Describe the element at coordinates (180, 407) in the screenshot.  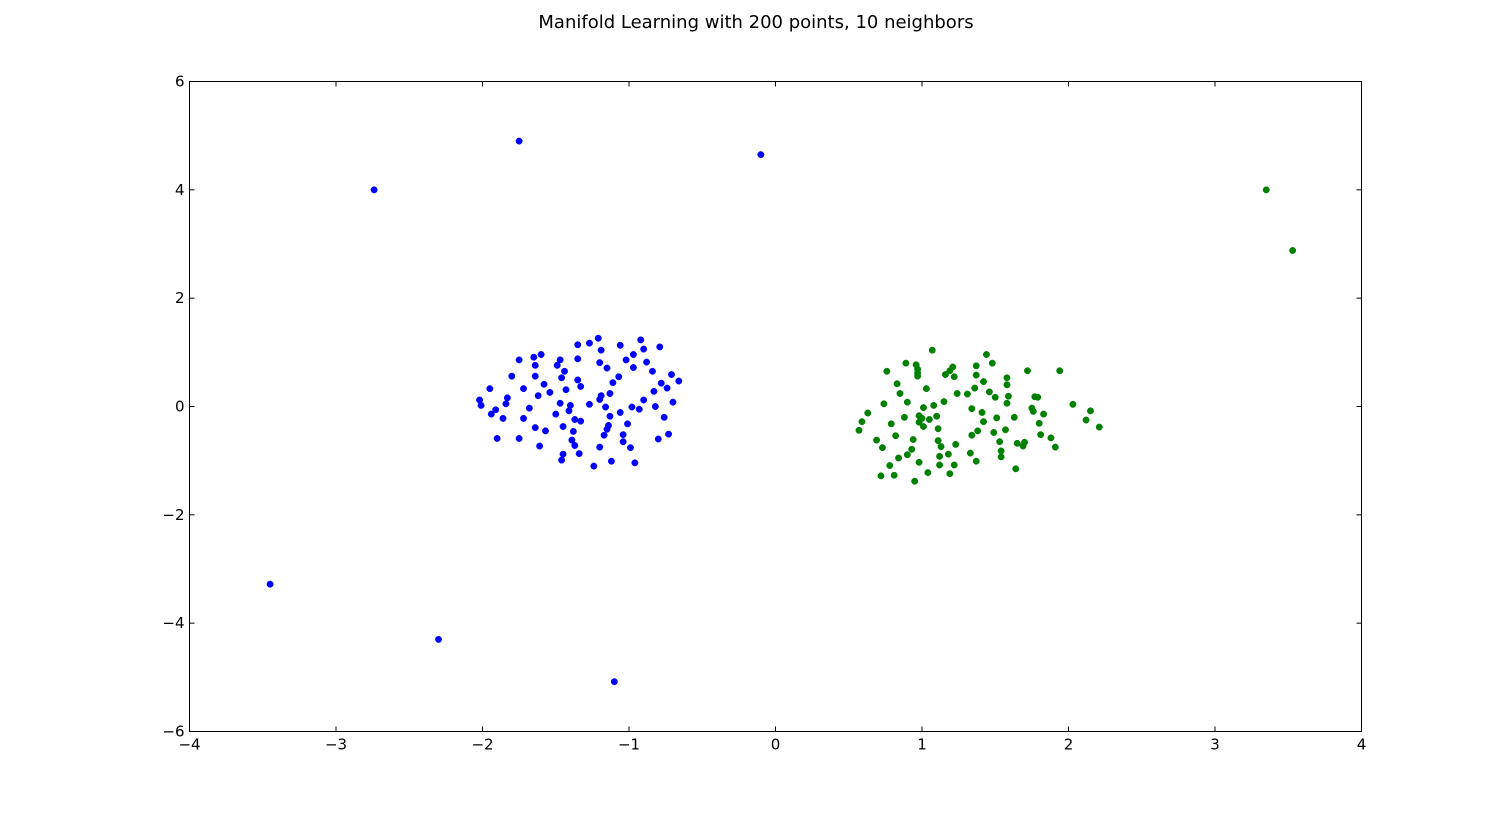
I see `y-tick-label: 0` at that location.